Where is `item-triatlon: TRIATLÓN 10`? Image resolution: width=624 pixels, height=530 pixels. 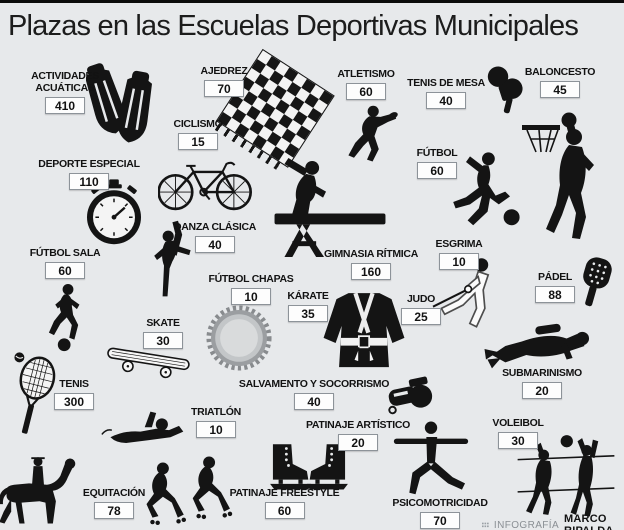
item-triatlon: TRIATLÓN 10 is located at coordinates (216, 422).